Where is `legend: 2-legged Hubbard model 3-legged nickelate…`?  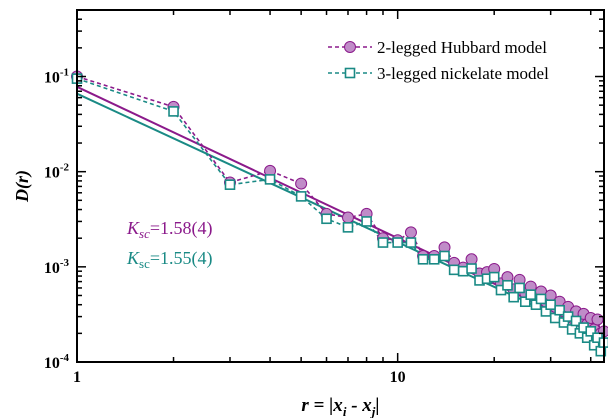 legend: 2-legged Hubbard model 3-legged nickelate… is located at coordinates (438, 60).